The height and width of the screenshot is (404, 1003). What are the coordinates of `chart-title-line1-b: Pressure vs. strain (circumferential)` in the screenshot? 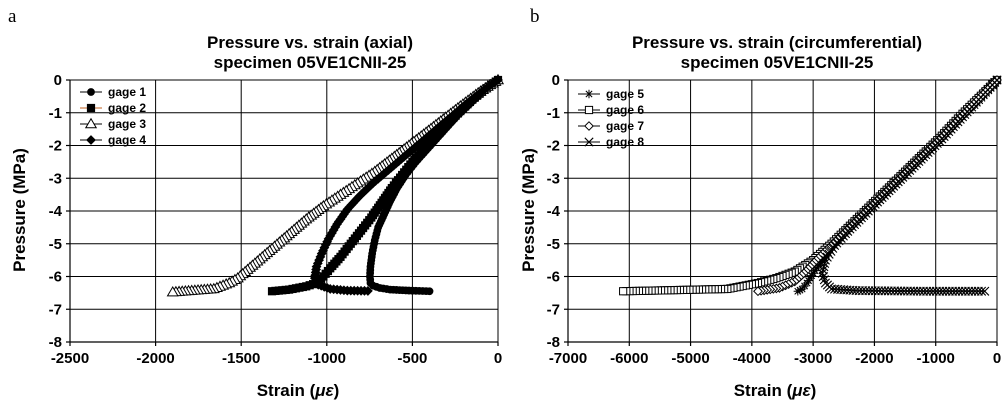 It's located at (777, 42).